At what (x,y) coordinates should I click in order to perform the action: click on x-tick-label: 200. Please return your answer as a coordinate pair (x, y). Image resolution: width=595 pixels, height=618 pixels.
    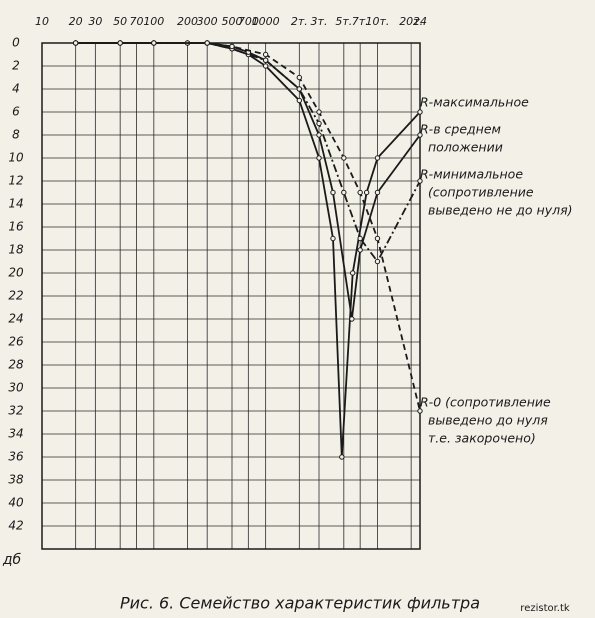
    Looking at the image, I should click on (187, 21).